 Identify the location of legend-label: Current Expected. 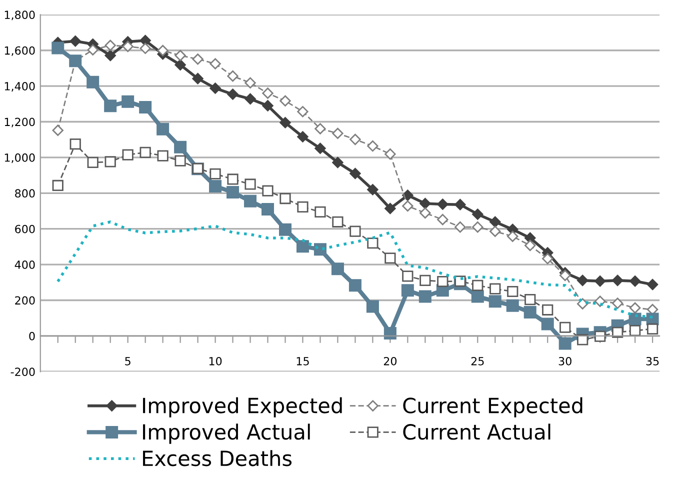
(492, 407).